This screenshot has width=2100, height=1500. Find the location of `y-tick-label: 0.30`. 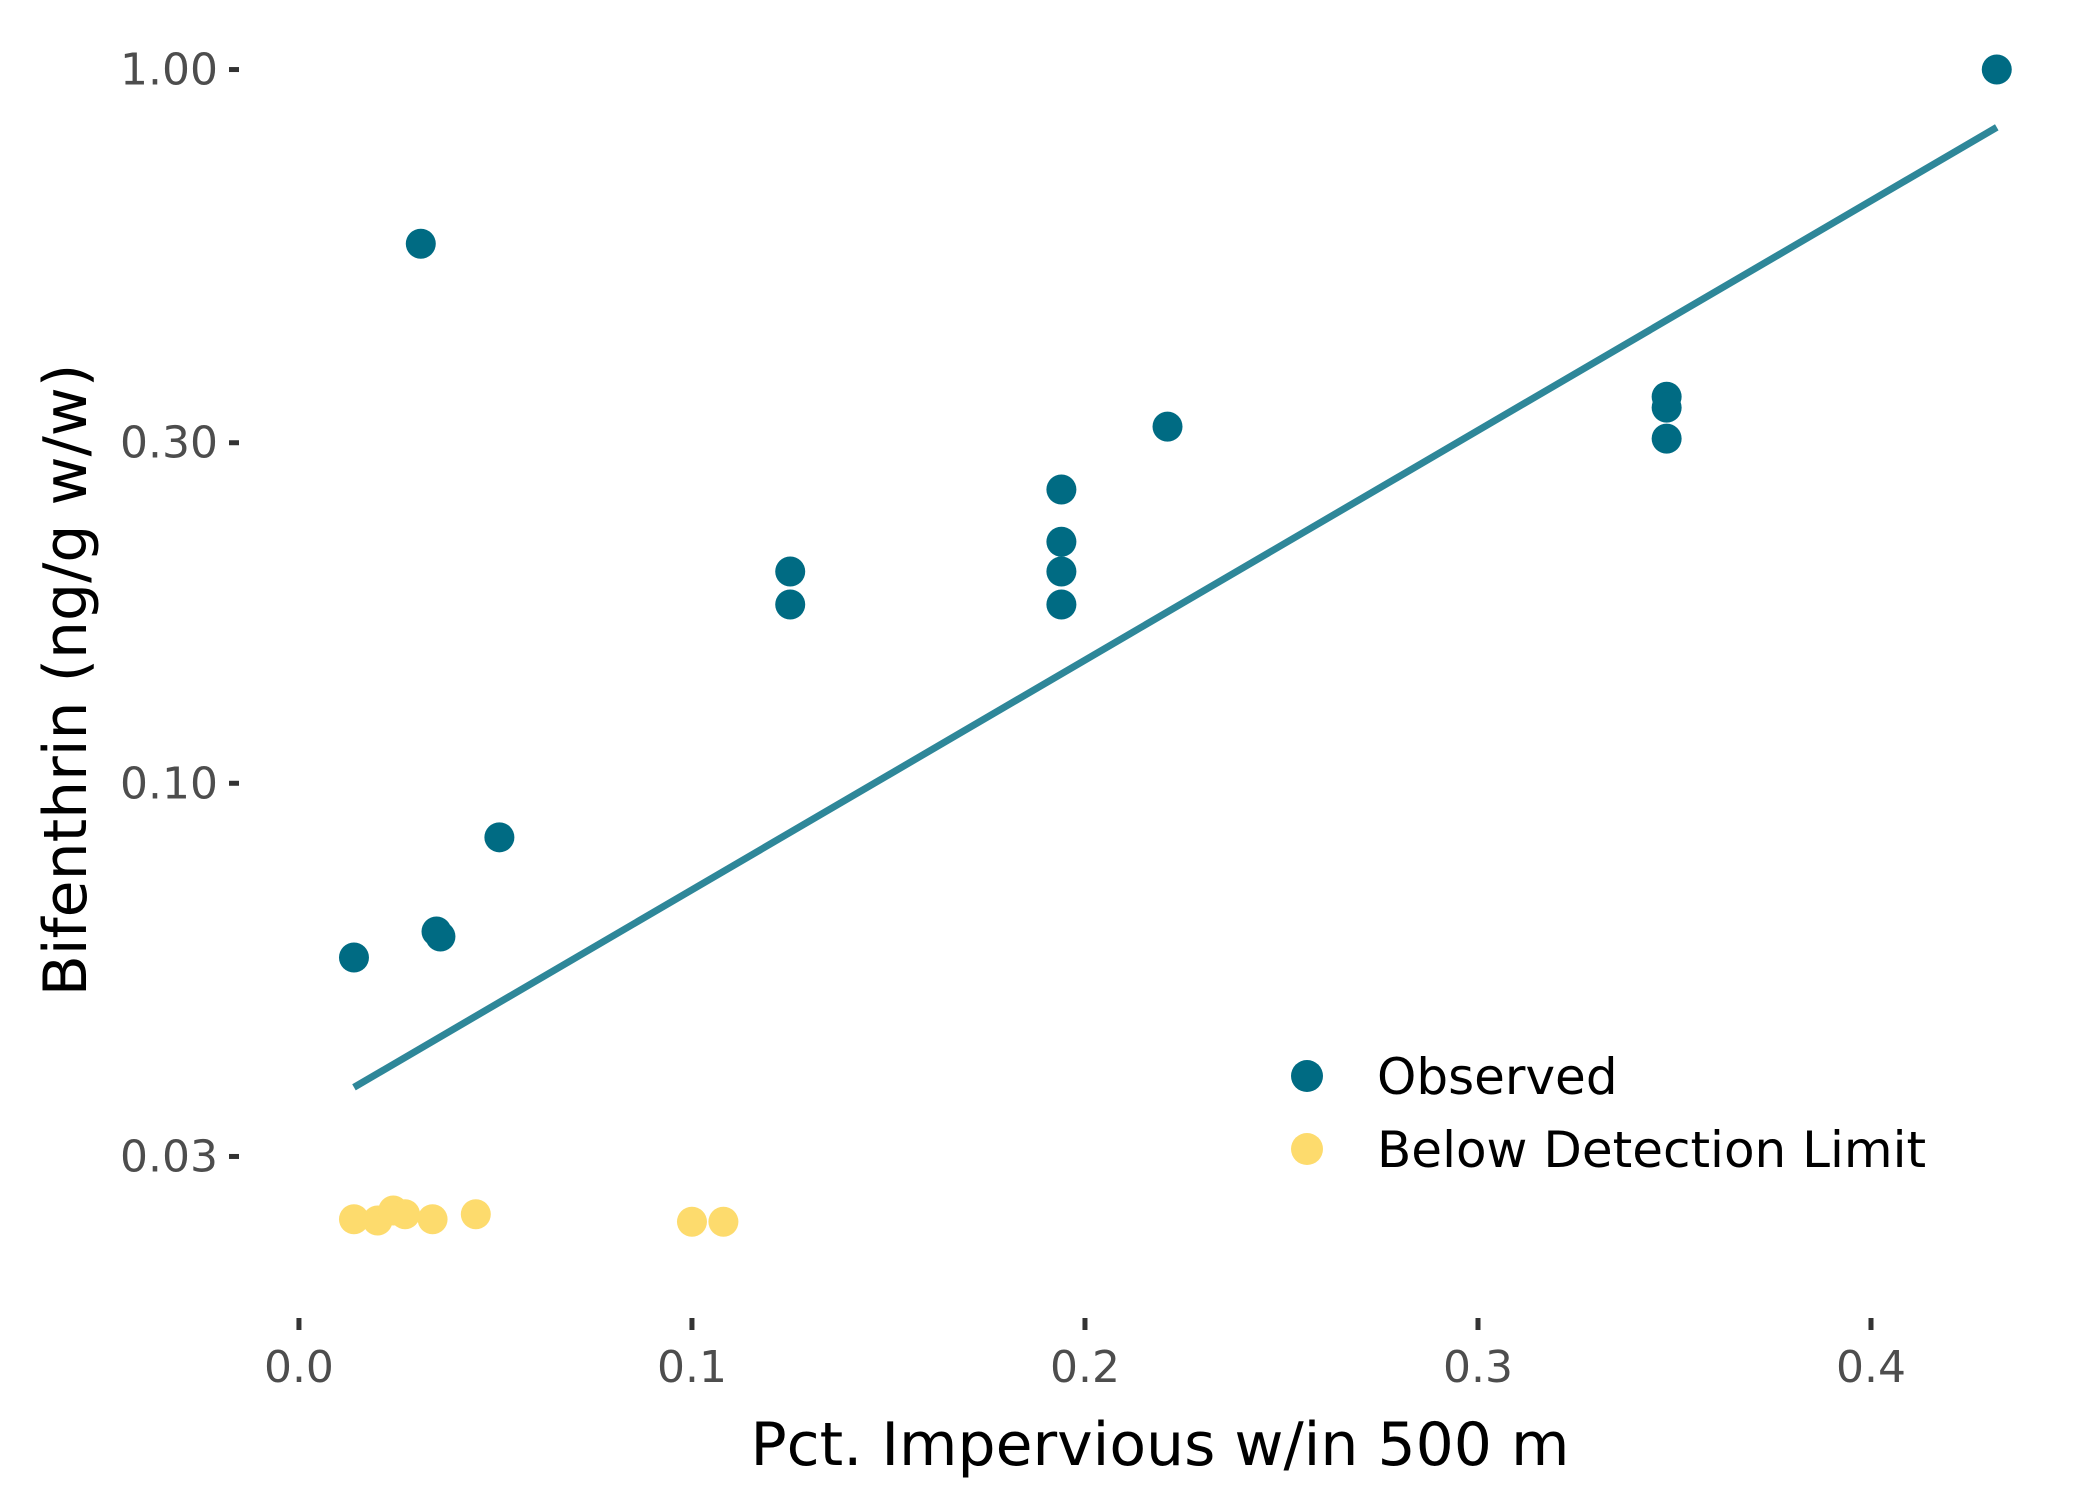

y-tick-label: 0.30 is located at coordinates (169, 443).